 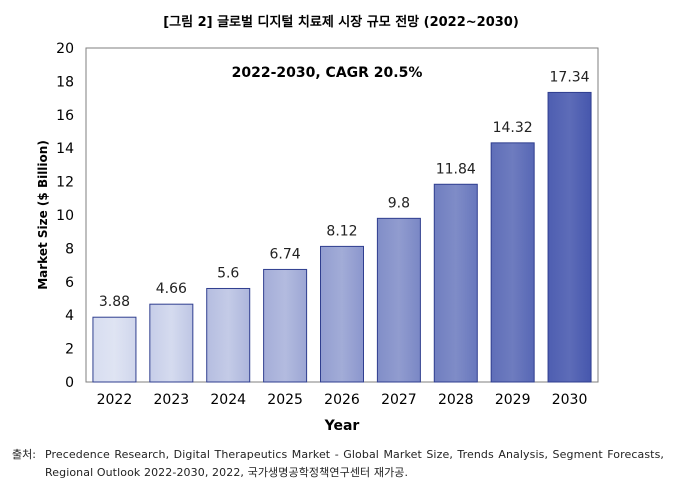 I want to click on bar-2030, so click(x=569, y=237).